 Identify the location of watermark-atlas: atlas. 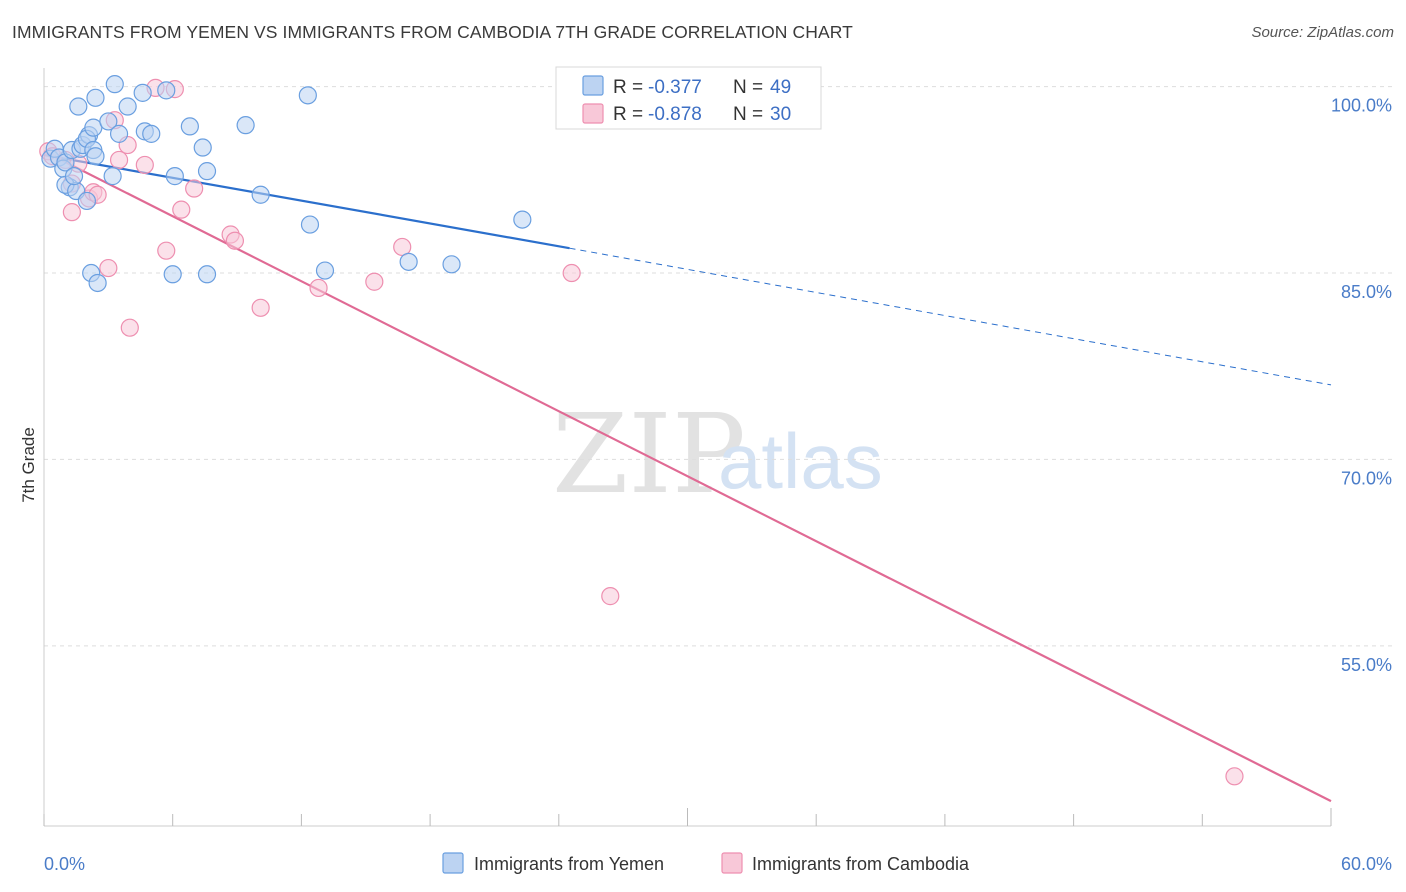
(800, 461).